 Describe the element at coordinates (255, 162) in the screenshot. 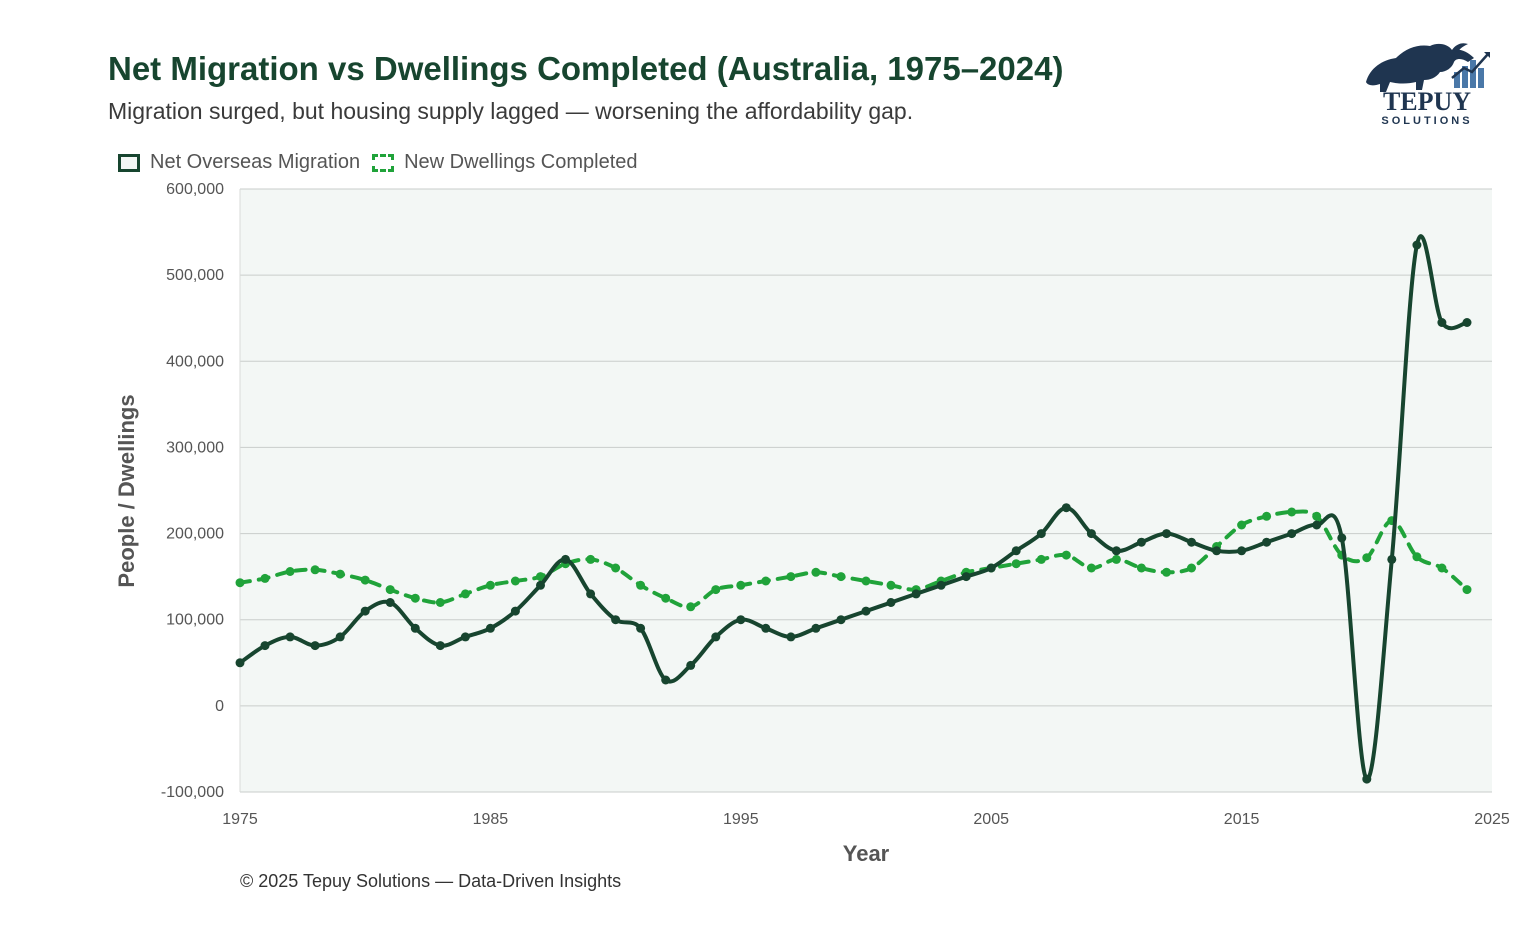

I see `legend-label-migration: Net Overseas Migration` at that location.